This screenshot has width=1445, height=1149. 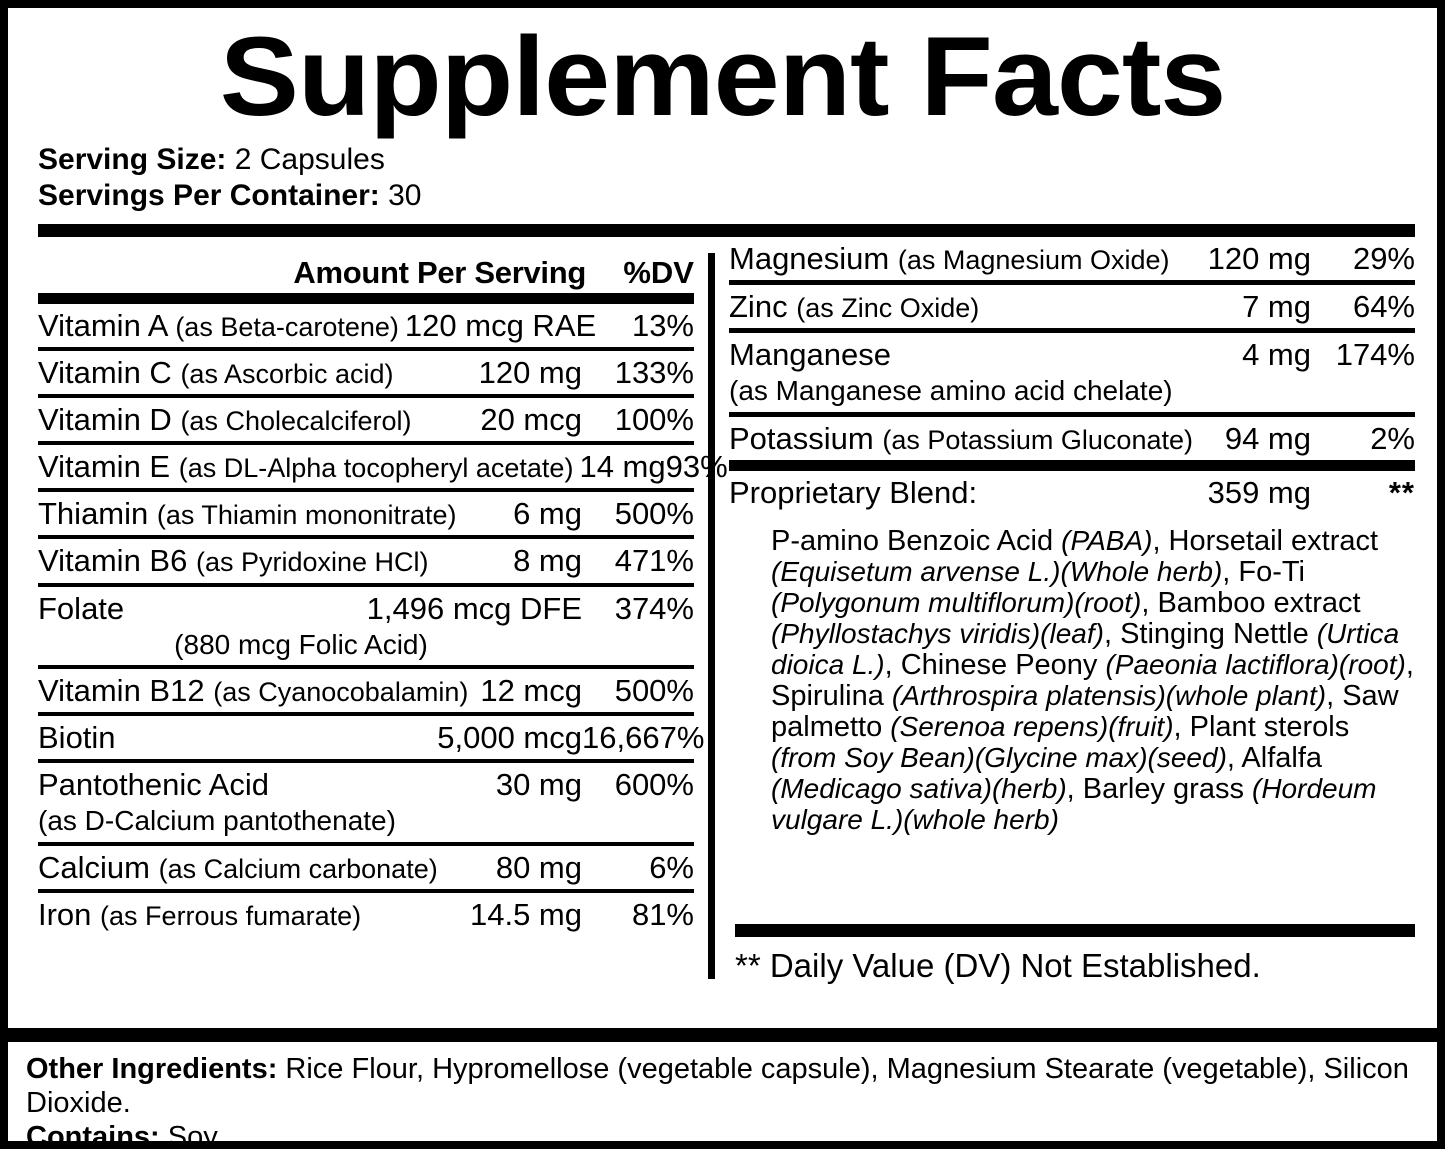 What do you see at coordinates (654, 373) in the screenshot?
I see `nutrient-dv: 133%` at bounding box center [654, 373].